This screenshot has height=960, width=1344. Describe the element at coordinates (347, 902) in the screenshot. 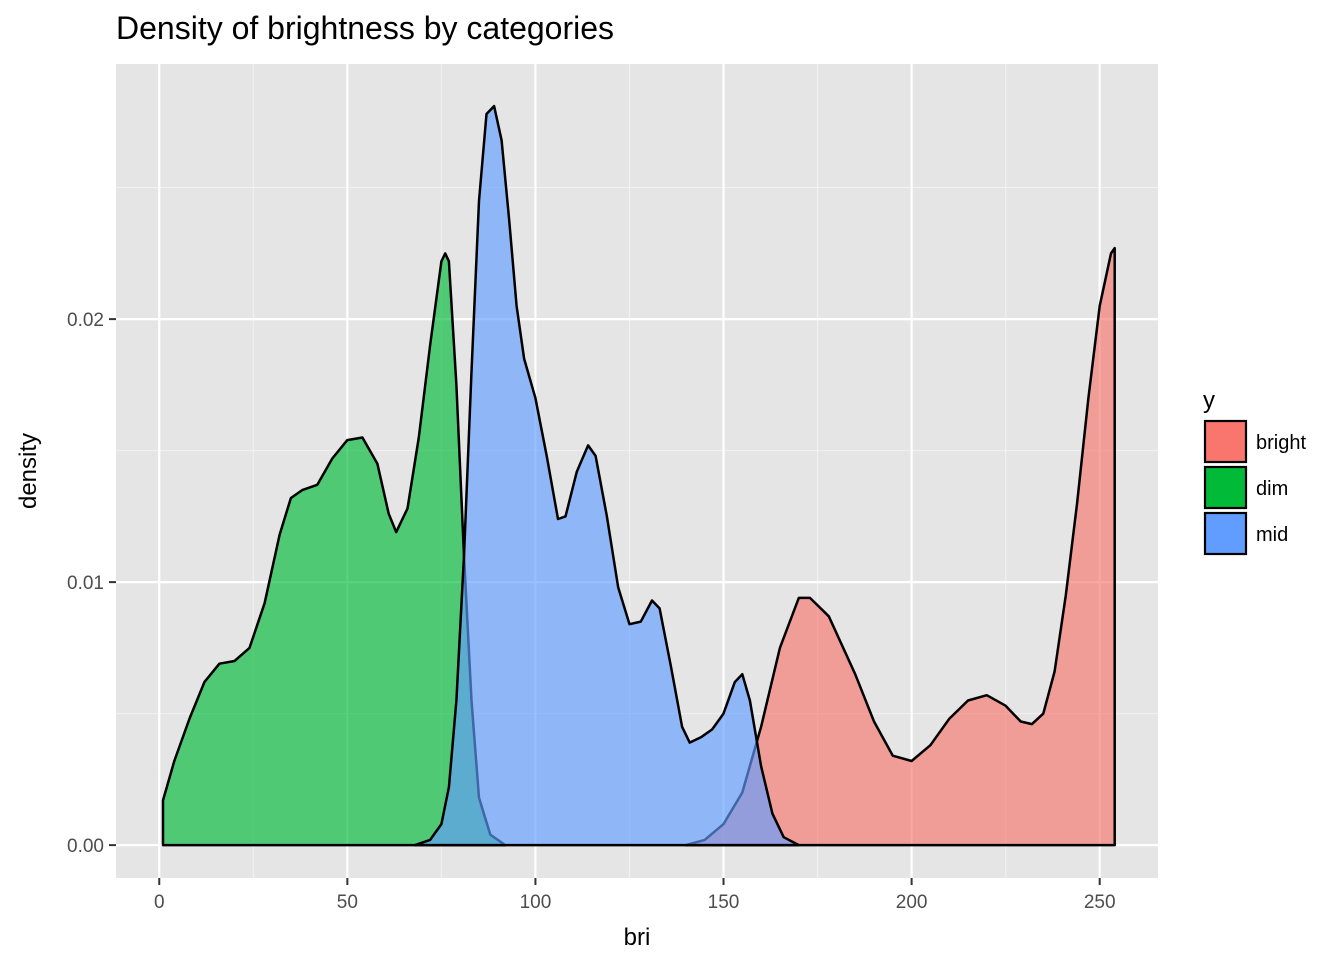

I see `x-tick-label: 50` at that location.